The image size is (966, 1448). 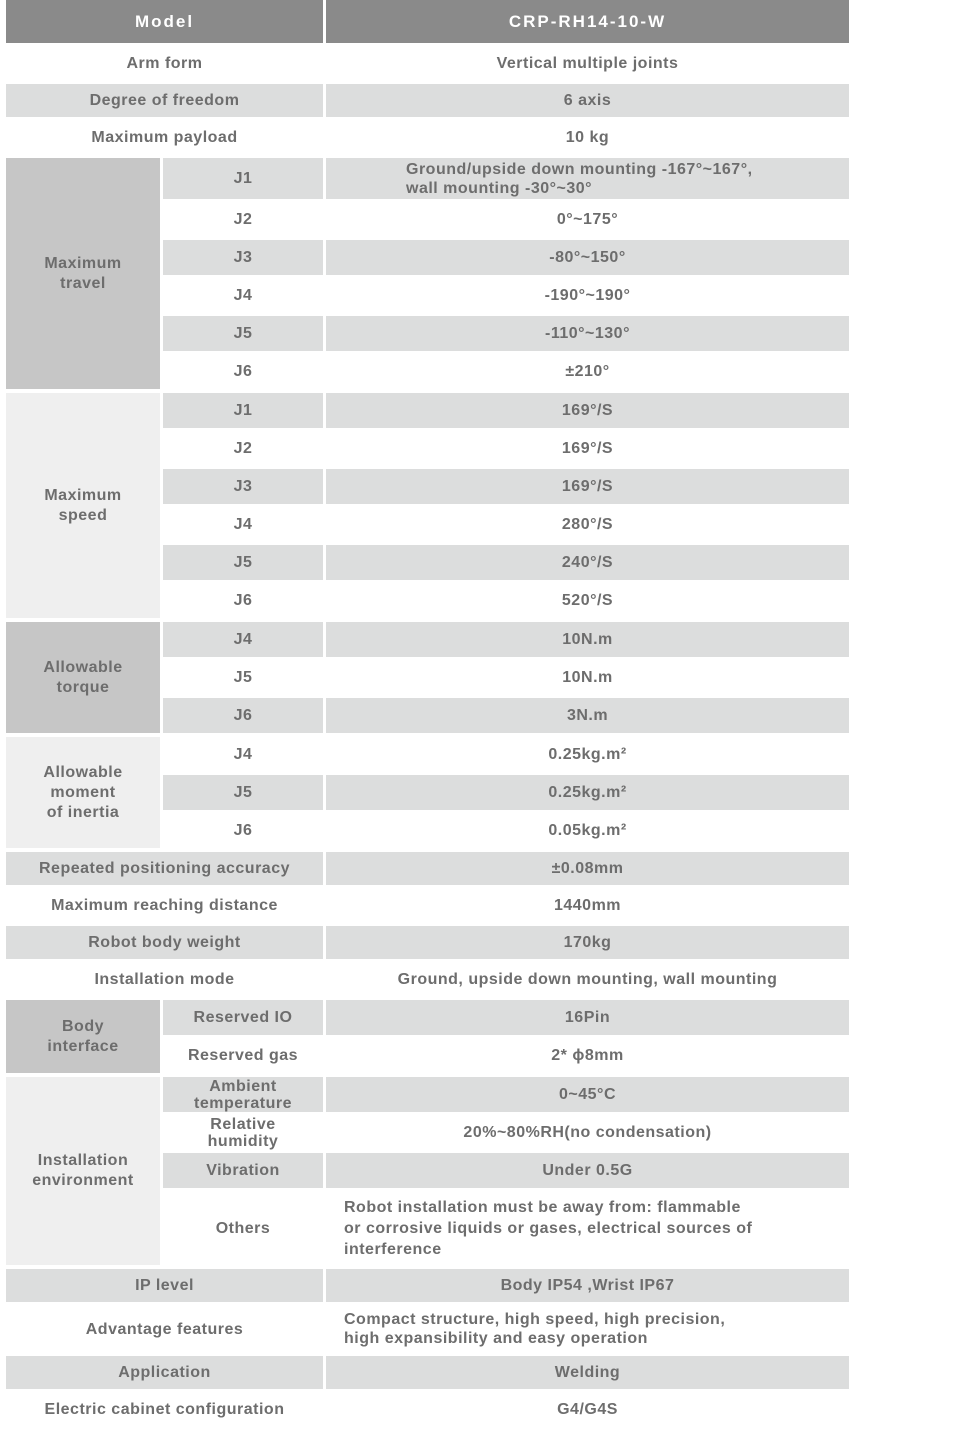 What do you see at coordinates (164, 1285) in the screenshot?
I see `row-label: IP level` at bounding box center [164, 1285].